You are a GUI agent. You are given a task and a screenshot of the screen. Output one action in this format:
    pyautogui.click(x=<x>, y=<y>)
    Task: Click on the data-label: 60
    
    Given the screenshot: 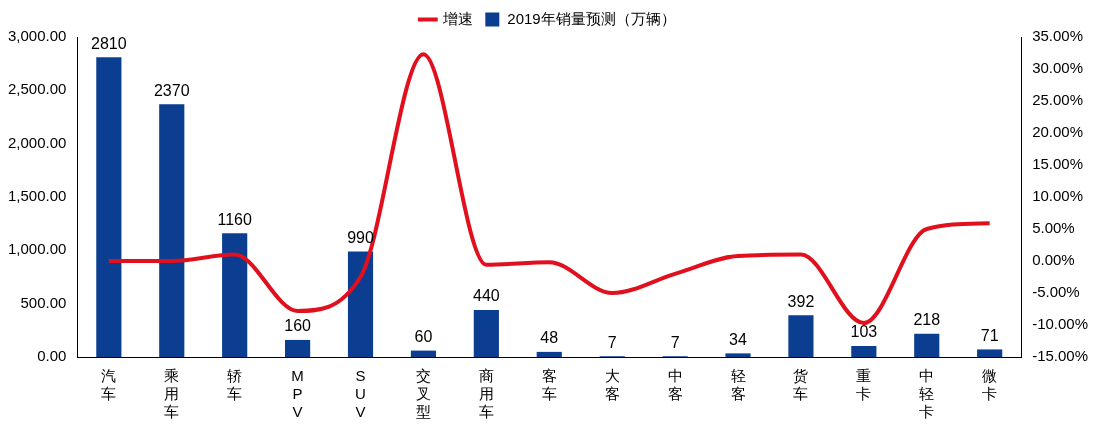 What is the action you would take?
    pyautogui.click(x=423, y=337)
    